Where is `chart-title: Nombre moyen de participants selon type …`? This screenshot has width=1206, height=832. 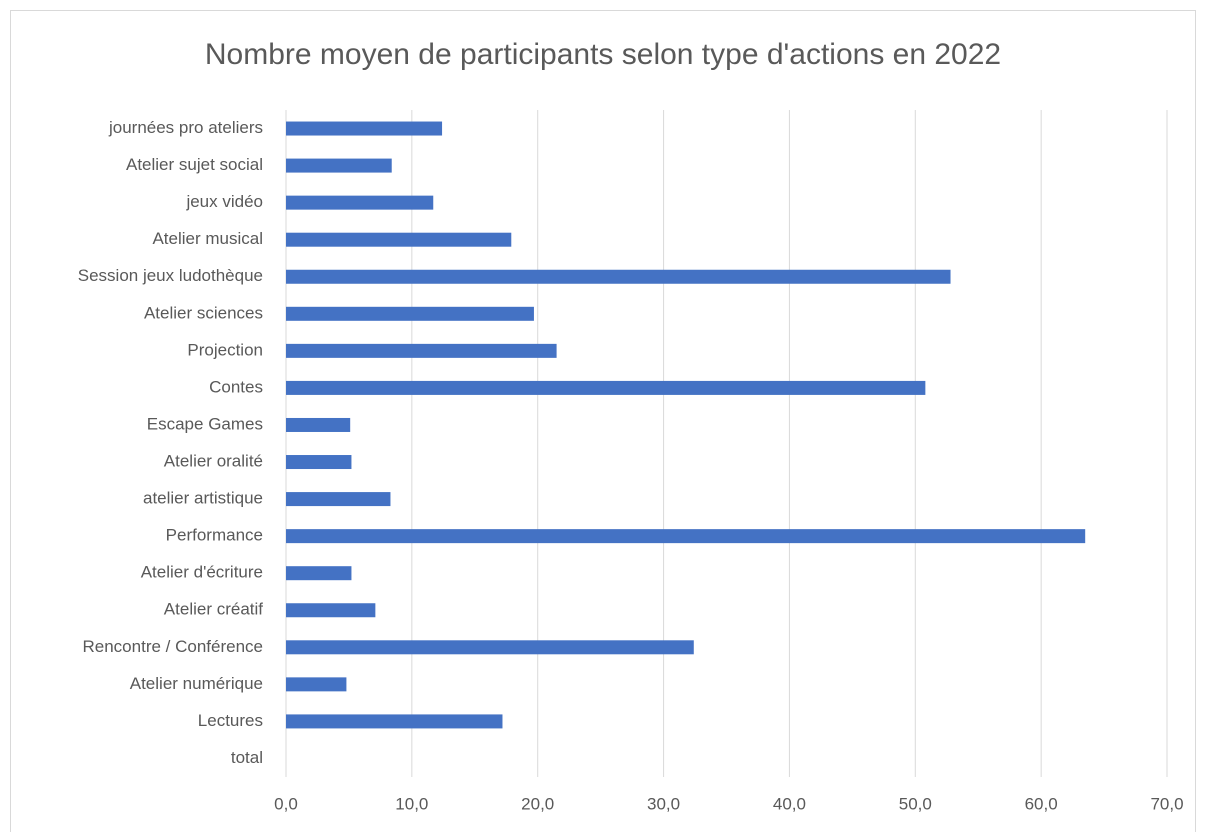 chart-title: Nombre moyen de participants selon type … is located at coordinates (603, 54).